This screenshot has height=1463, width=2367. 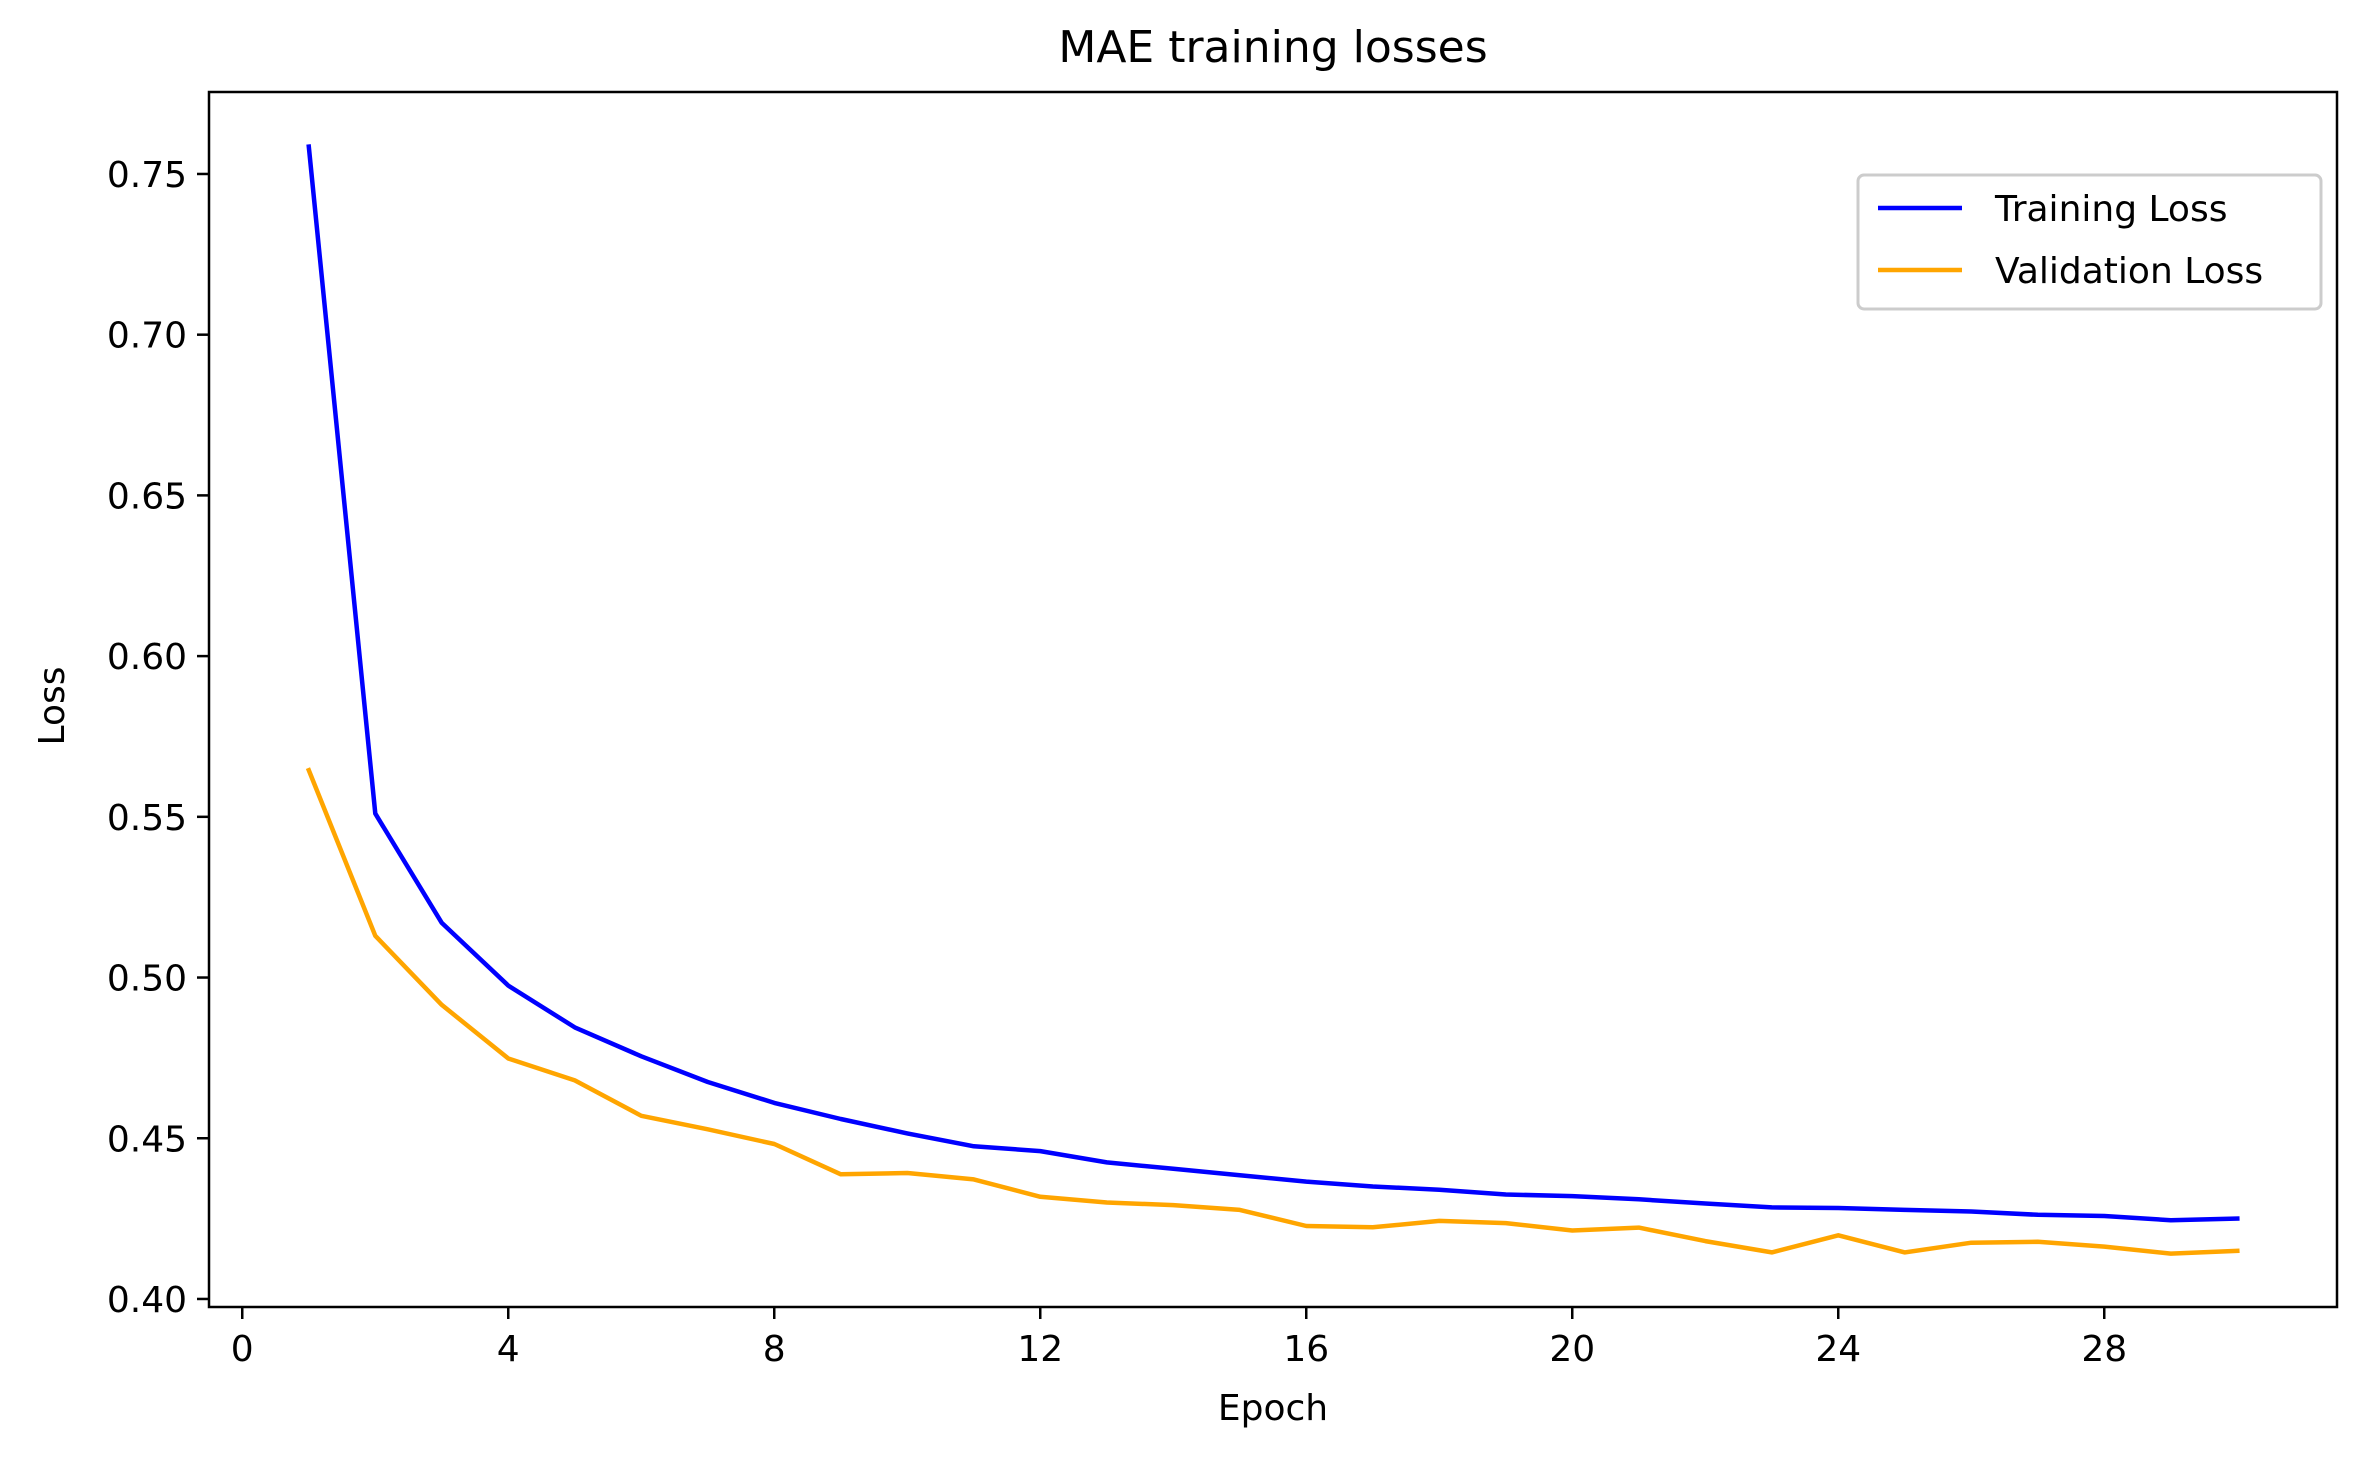 What do you see at coordinates (1572, 1349) in the screenshot?
I see `x-tick-label: 20` at bounding box center [1572, 1349].